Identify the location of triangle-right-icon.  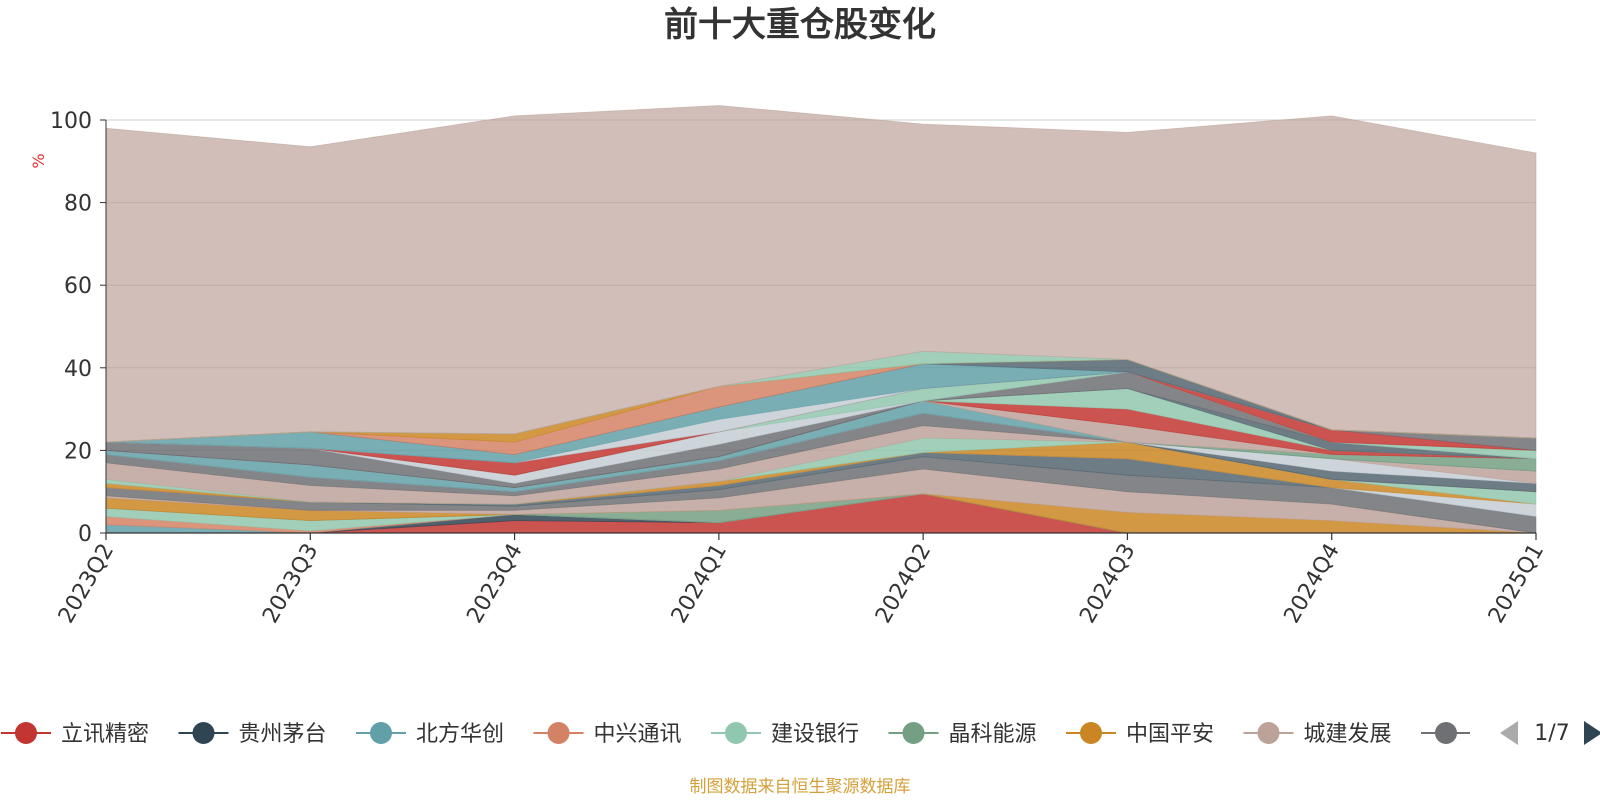
(1592, 733).